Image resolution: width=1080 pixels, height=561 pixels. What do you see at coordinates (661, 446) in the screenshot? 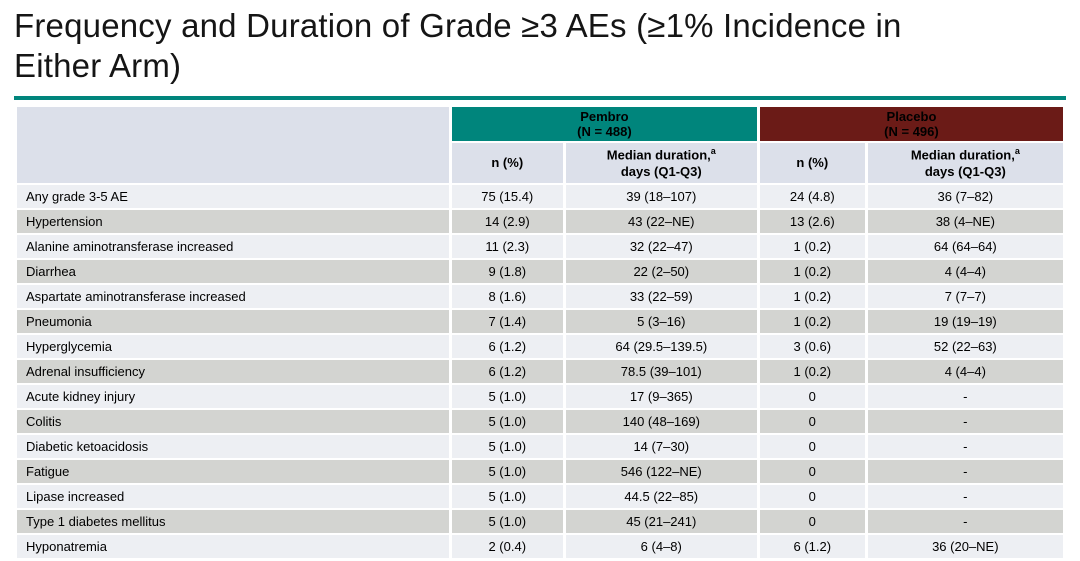
I see `pembro-duration-cell: 14 (7–30)` at bounding box center [661, 446].